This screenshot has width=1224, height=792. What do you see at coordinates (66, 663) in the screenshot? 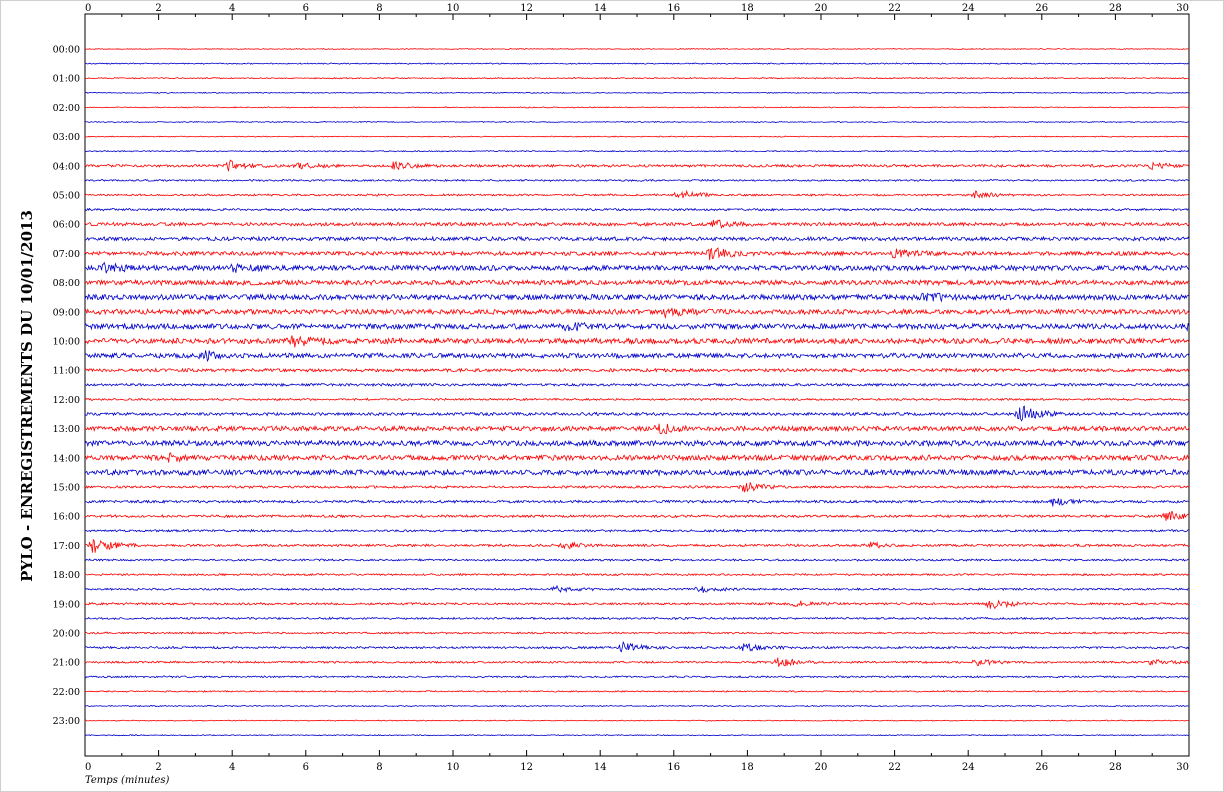
I see `hour-label: 21:00` at bounding box center [66, 663].